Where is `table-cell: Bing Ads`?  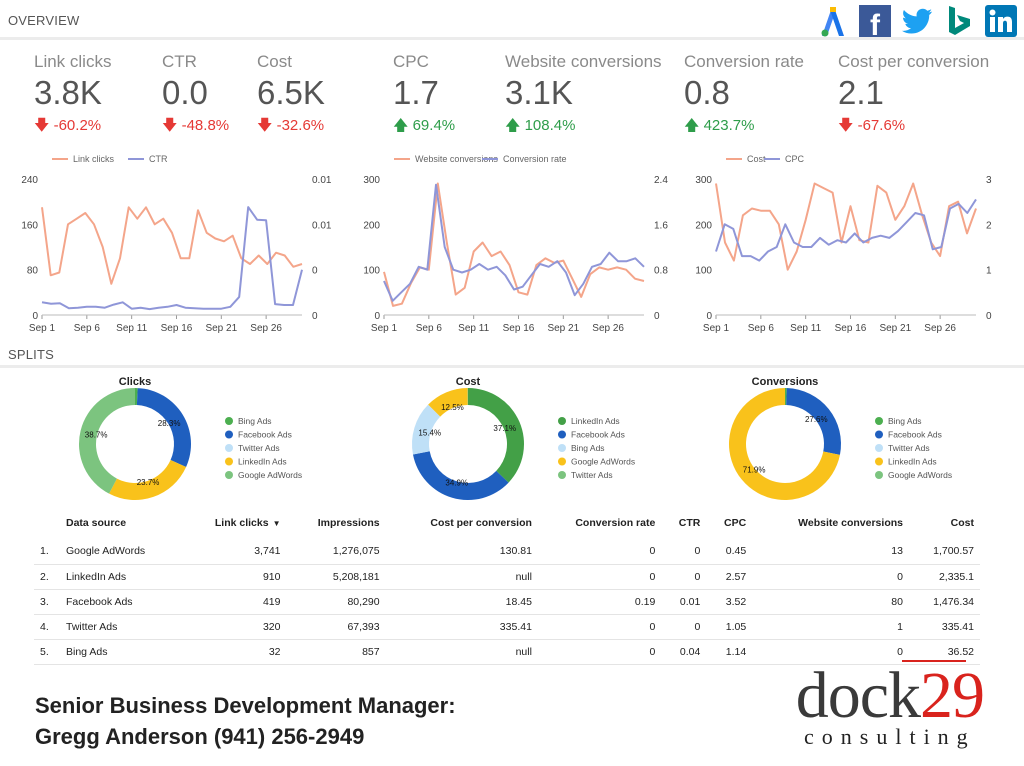
table-cell: Bing Ads is located at coordinates (121, 652).